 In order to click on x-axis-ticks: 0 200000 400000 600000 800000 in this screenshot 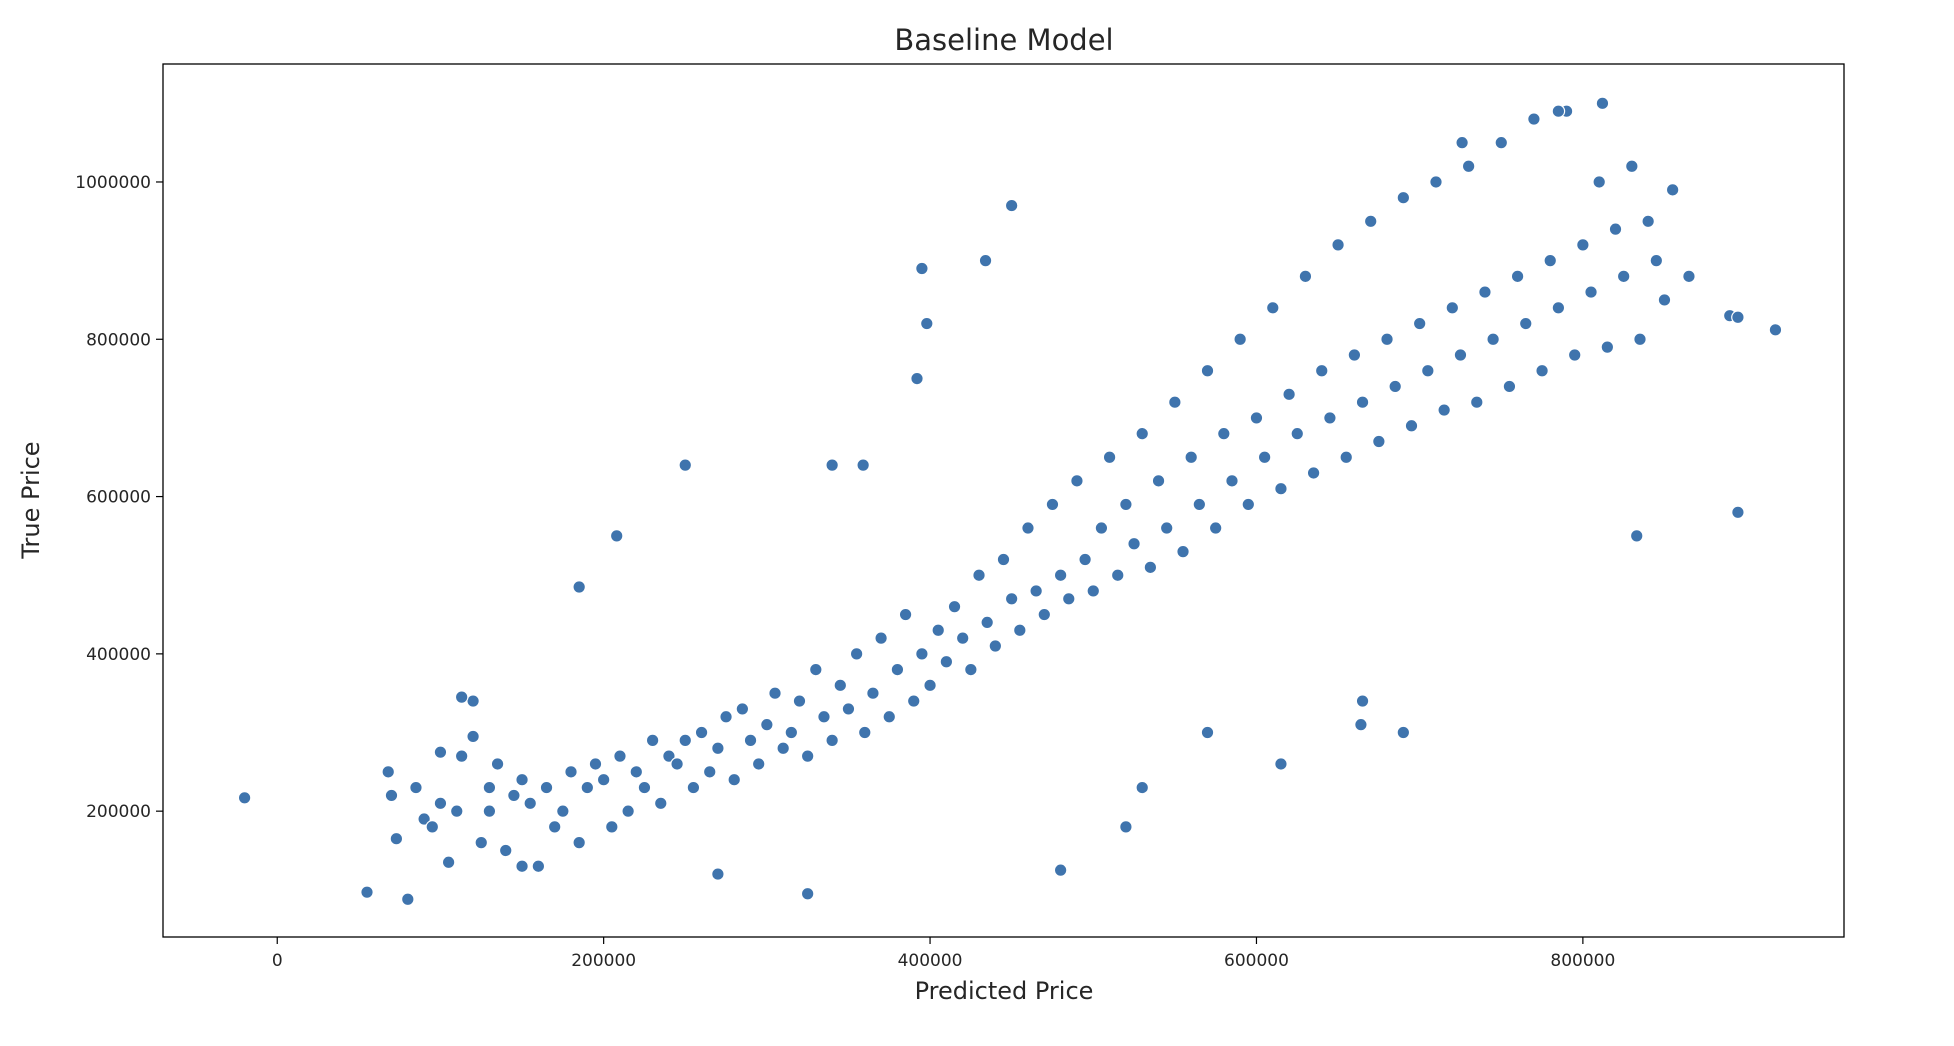, I will do `click(943, 954)`.